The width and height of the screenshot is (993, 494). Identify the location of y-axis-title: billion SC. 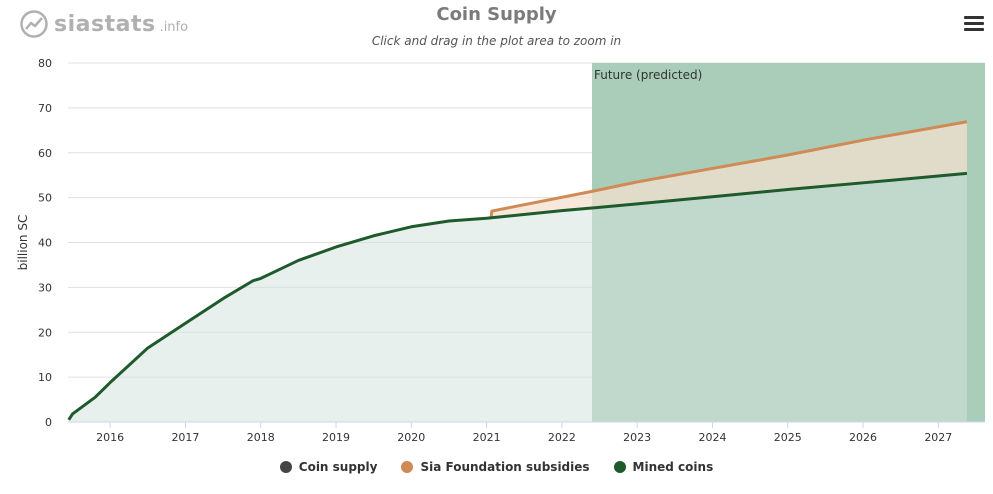
(23, 243).